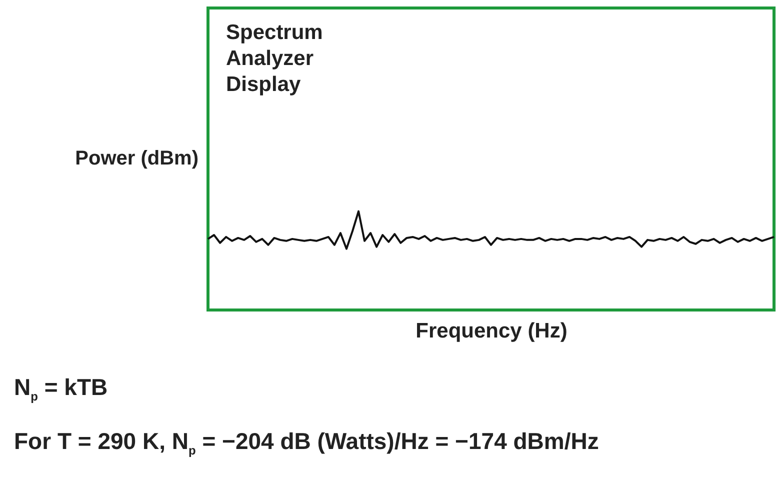 The image size is (776, 479). Describe the element at coordinates (306, 443) in the screenshot. I see `text: For T = 290 K, N$_{p}$ = −204 dB (Watts)/Hz = −174 dBm/Hz` at that location.